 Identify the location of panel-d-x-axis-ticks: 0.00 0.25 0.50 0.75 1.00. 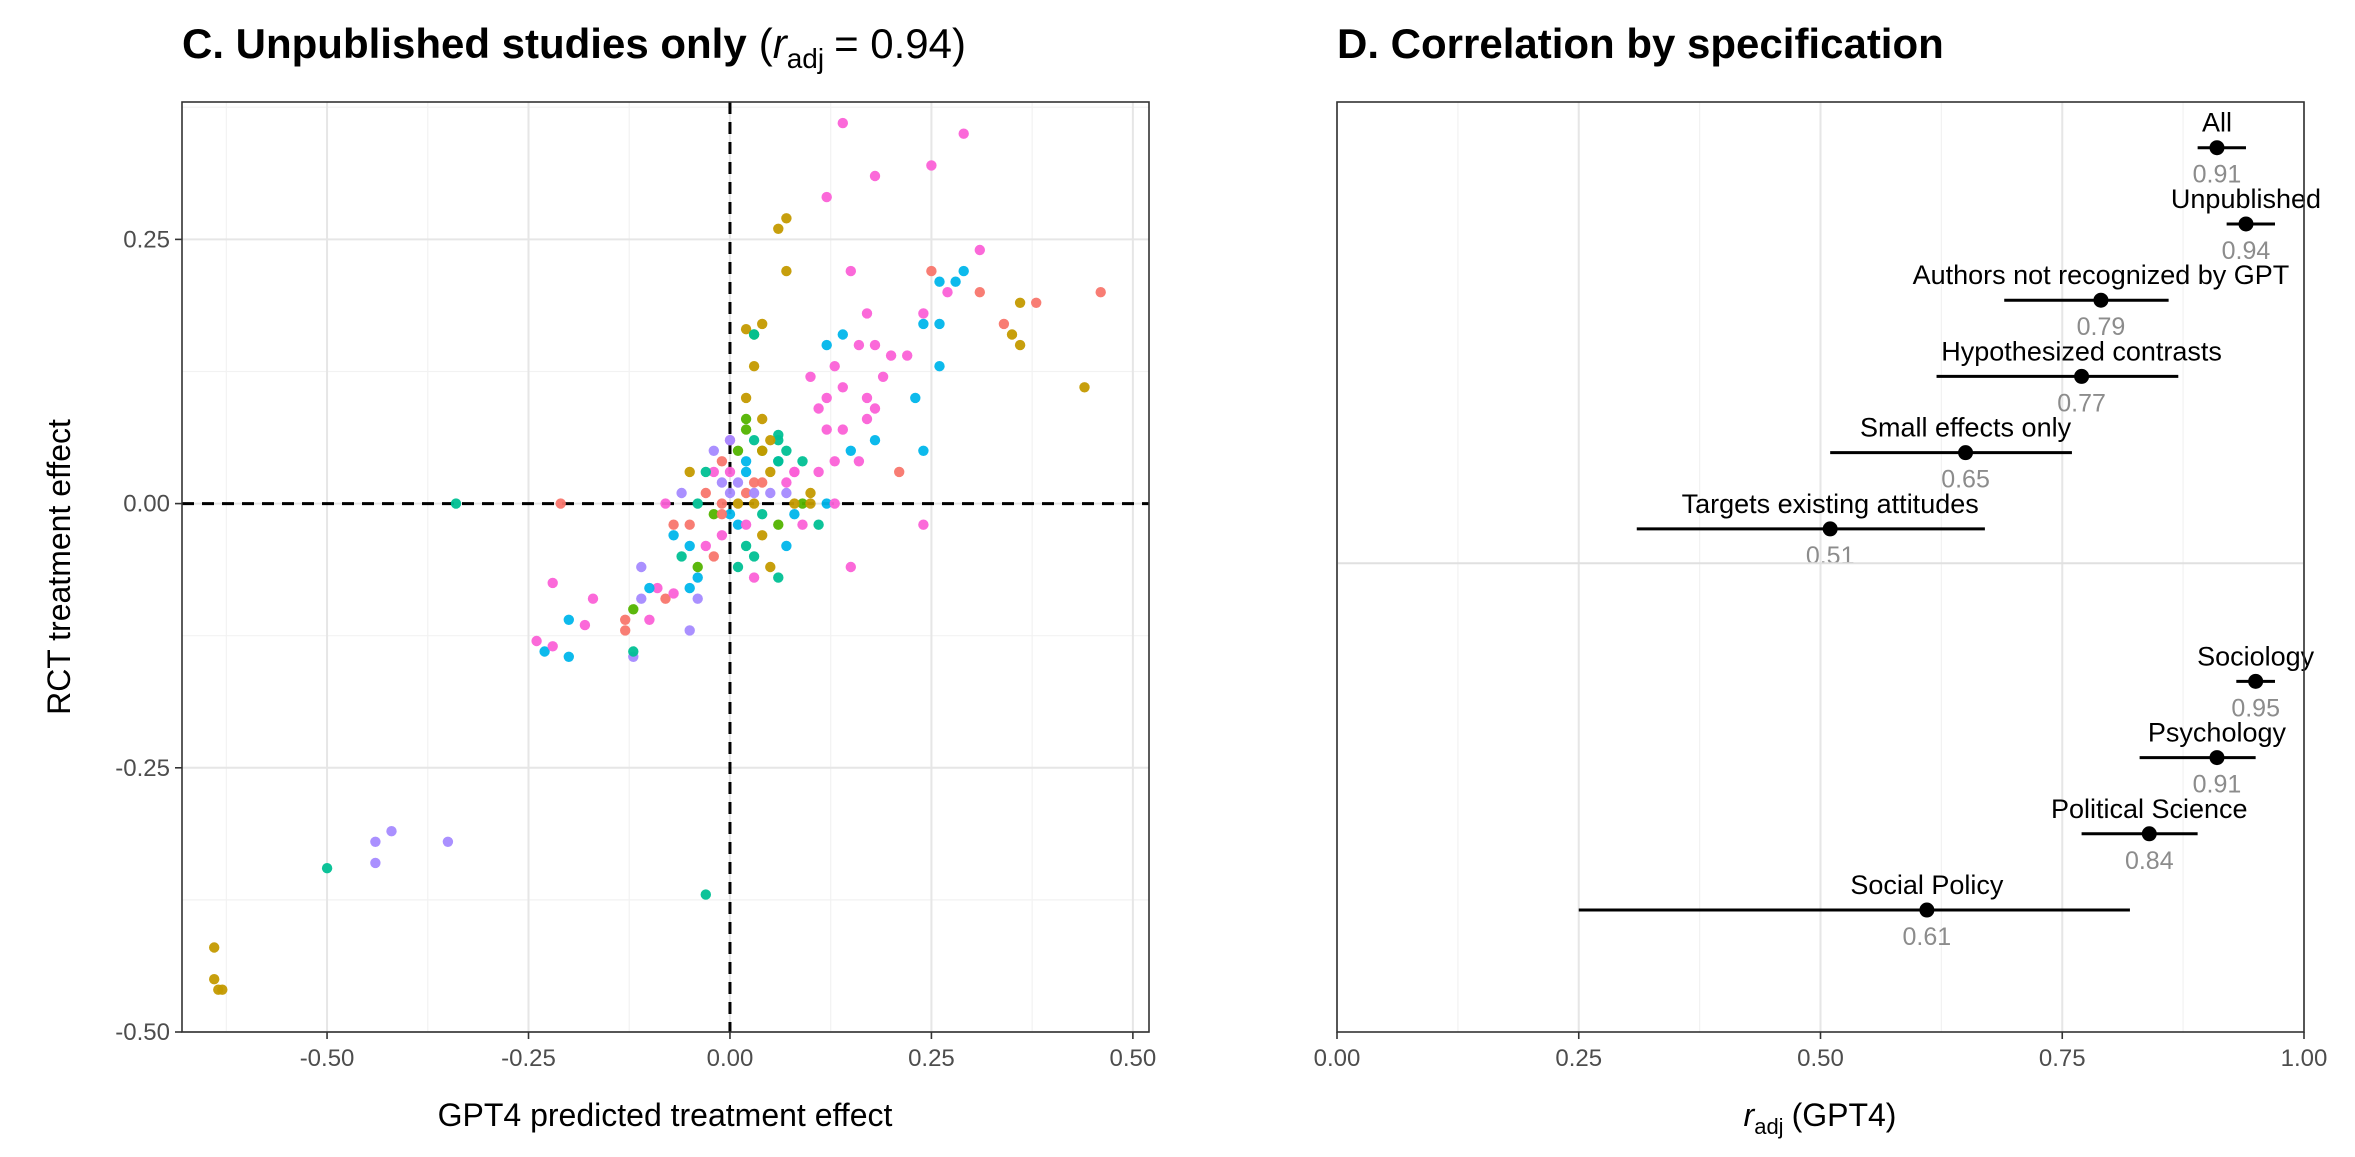
(1821, 1052).